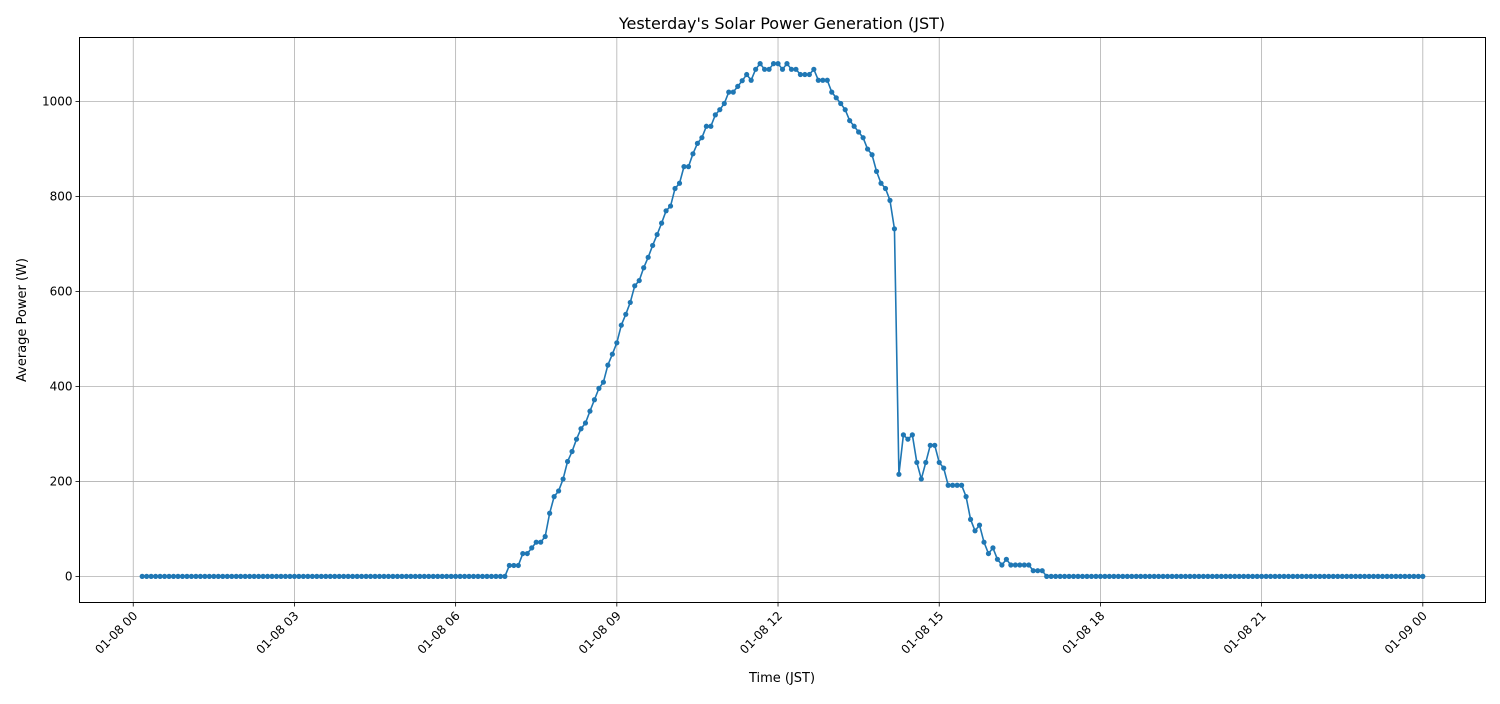 This screenshot has width=1500, height=704. Describe the element at coordinates (116, 633) in the screenshot. I see `x-tick-label: 01-08 00` at that location.